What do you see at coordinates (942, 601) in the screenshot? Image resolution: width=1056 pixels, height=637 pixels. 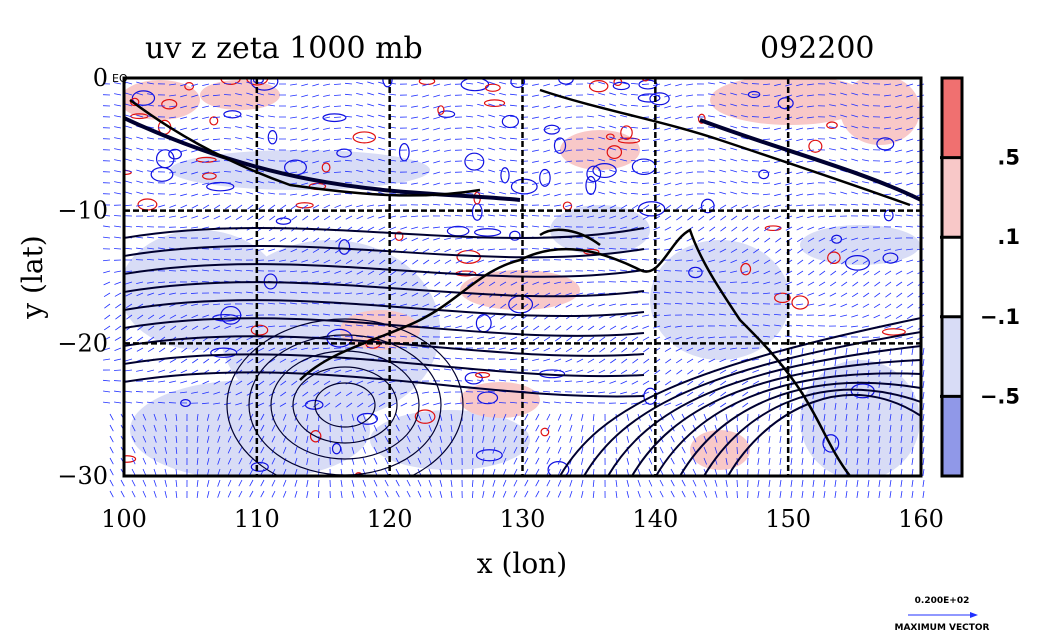 I see `max-vector-value: 0.200E+02` at bounding box center [942, 601].